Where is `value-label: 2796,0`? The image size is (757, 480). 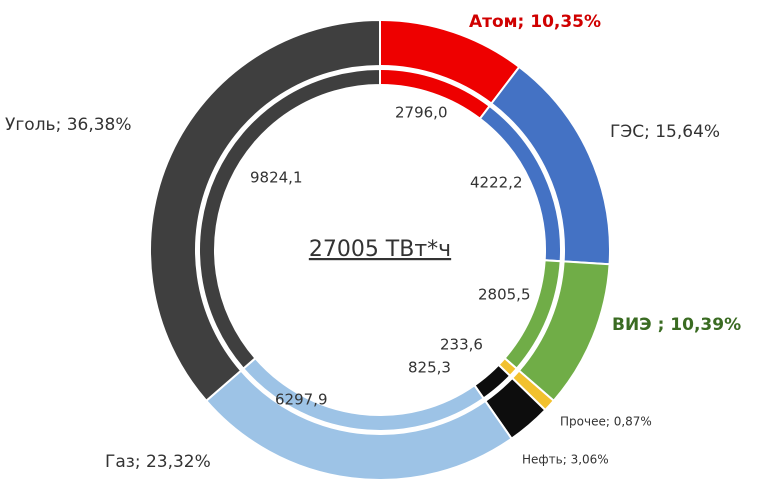 value-label: 2796,0 is located at coordinates (421, 113).